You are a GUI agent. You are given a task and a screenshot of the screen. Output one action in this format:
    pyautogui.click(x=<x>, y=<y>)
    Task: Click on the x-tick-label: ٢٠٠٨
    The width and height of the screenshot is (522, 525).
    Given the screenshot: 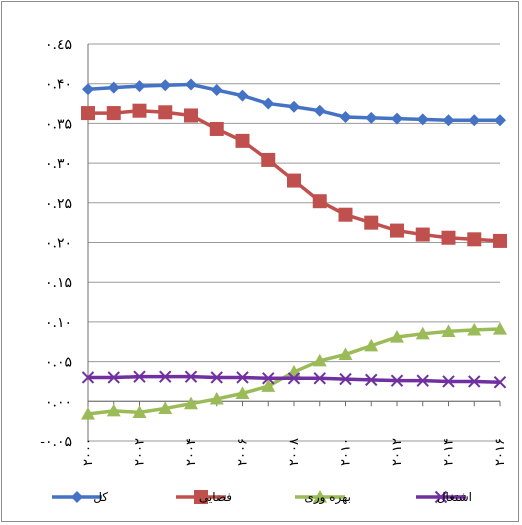 What is the action you would take?
    pyautogui.click(x=294, y=452)
    